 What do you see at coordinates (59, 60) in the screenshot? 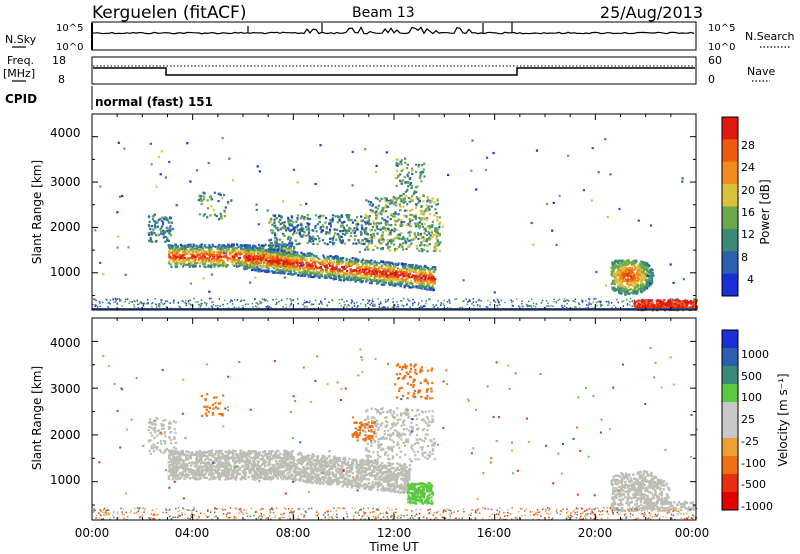
I see `freq-tick-high: 18` at bounding box center [59, 60].